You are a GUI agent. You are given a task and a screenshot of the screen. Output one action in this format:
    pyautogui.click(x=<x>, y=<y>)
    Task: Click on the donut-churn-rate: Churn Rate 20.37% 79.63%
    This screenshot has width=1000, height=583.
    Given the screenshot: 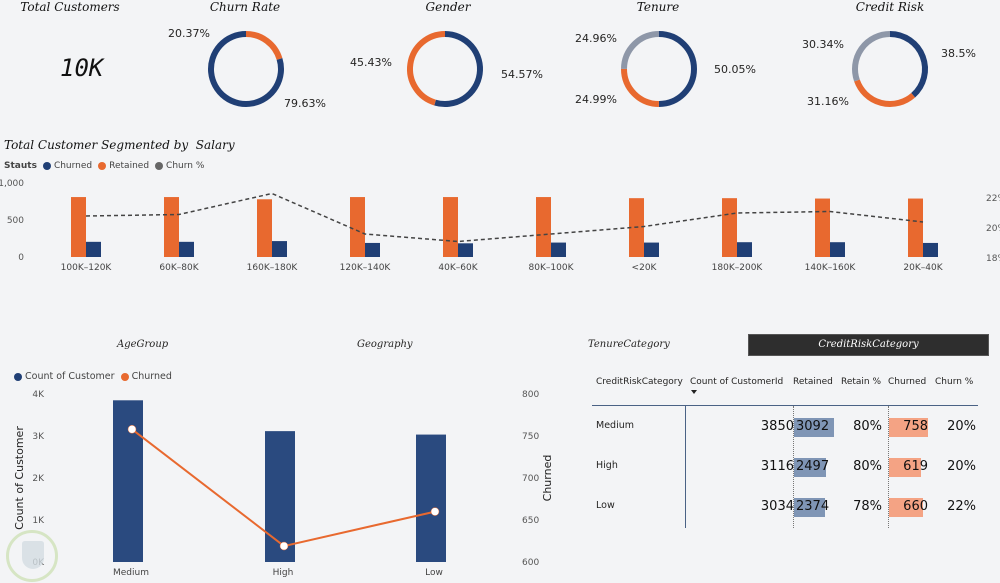 What is the action you would take?
    pyautogui.click(x=247, y=60)
    